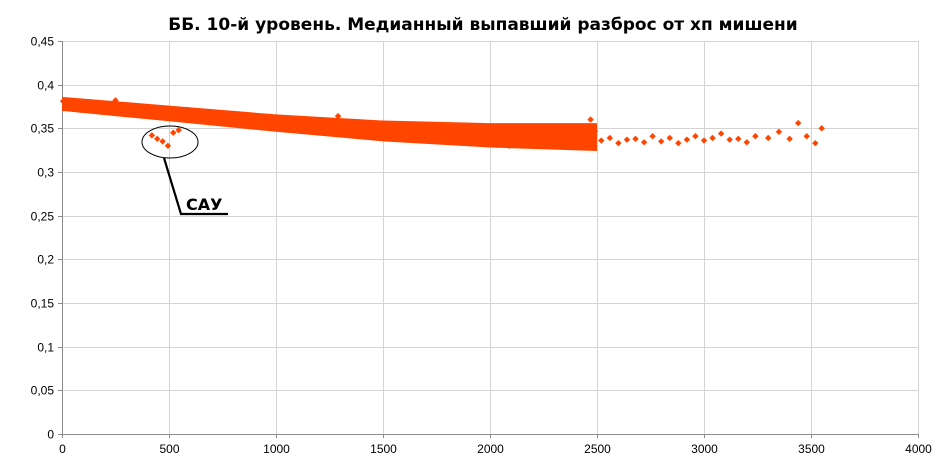  What do you see at coordinates (195, 186) in the screenshot?
I see `annotation-leader-line` at bounding box center [195, 186].